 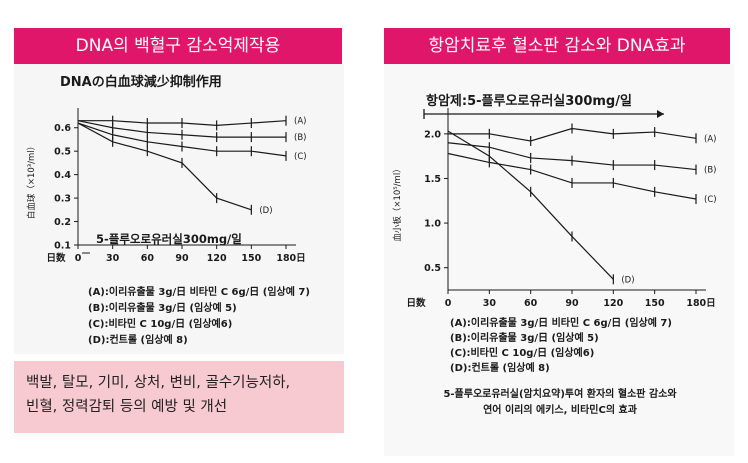 What do you see at coordinates (432, 179) in the screenshot?
I see `y-tick-label: 1.5` at bounding box center [432, 179].